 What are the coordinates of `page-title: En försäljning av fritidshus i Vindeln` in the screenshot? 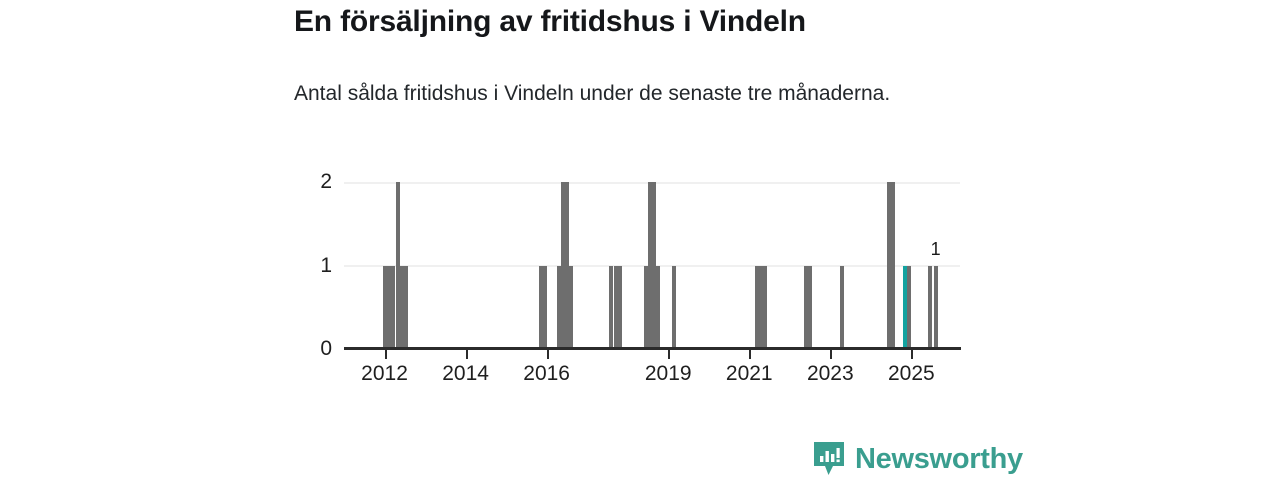 It's located at (550, 21).